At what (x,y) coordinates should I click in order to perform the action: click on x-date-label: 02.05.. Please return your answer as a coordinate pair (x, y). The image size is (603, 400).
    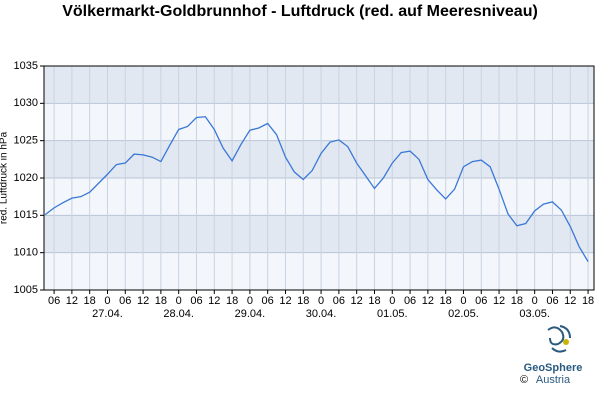
    Looking at the image, I should click on (463, 314).